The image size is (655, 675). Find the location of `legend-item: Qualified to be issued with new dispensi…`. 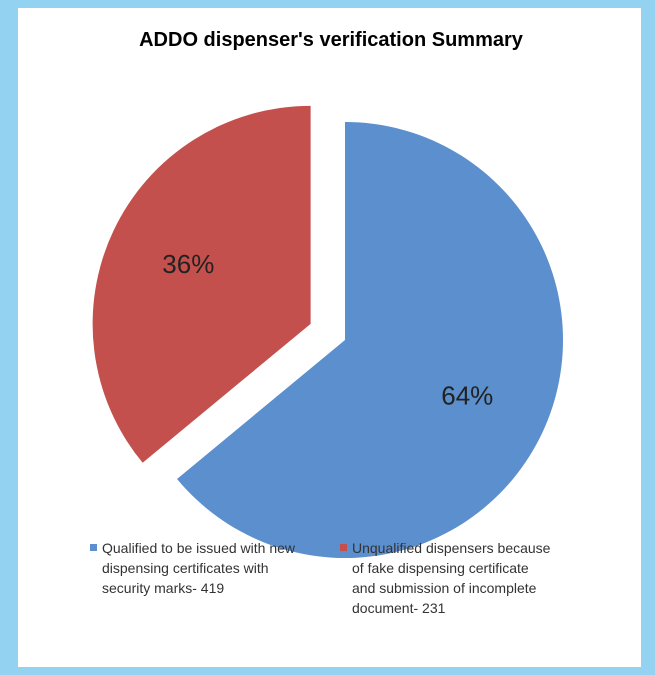

legend-item: Qualified to be issued with new dispensi… is located at coordinates (196, 568).